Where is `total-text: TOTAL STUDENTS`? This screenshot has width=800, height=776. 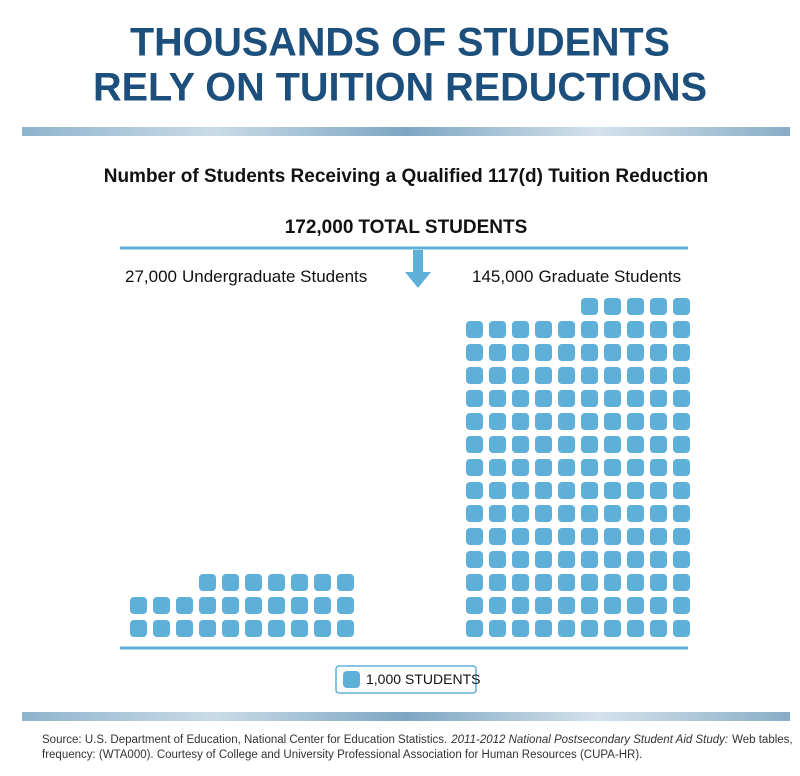 total-text: TOTAL STUDENTS is located at coordinates (442, 227).